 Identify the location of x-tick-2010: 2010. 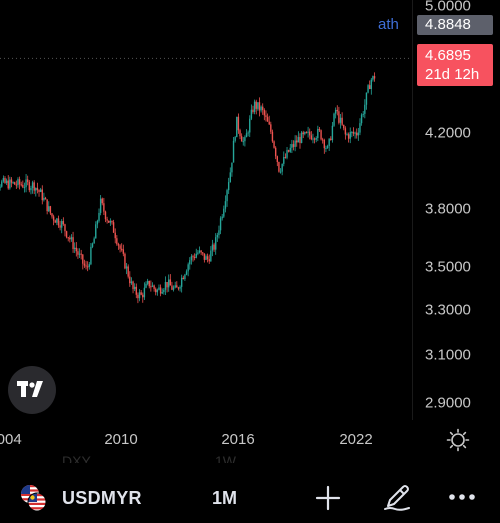
(121, 439).